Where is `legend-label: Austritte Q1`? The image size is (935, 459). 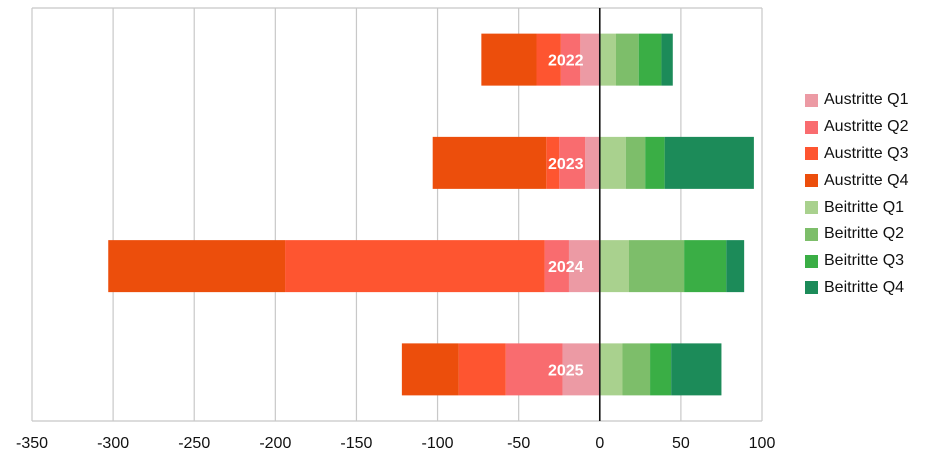 legend-label: Austritte Q1 is located at coordinates (866, 100).